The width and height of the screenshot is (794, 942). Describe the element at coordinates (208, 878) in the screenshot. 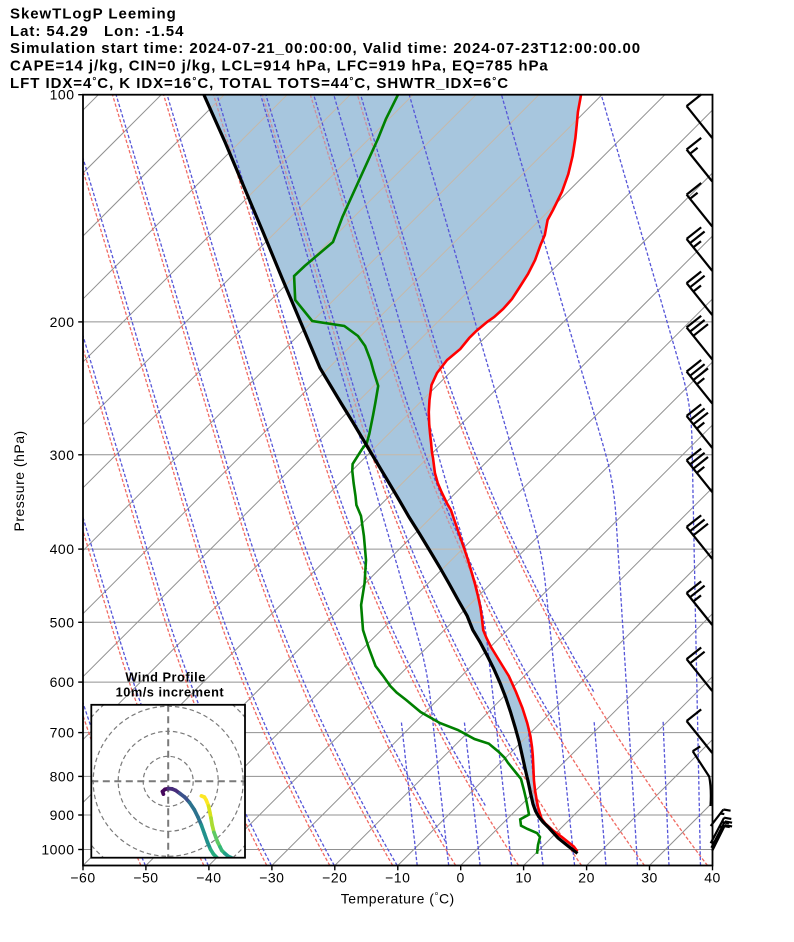

I see `svg-text: −40` at that location.